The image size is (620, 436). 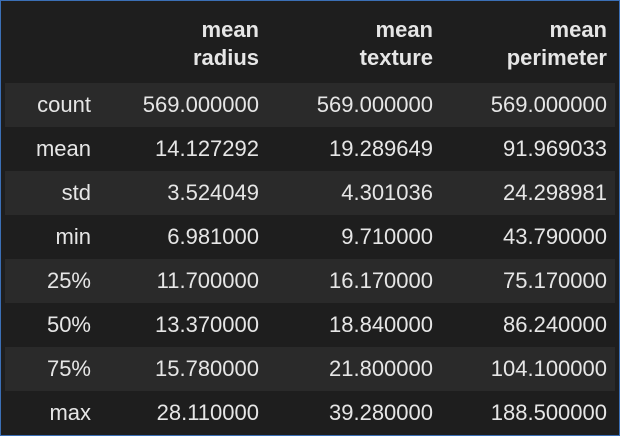 What do you see at coordinates (213, 192) in the screenshot?
I see `table-cell: 3.524049` at bounding box center [213, 192].